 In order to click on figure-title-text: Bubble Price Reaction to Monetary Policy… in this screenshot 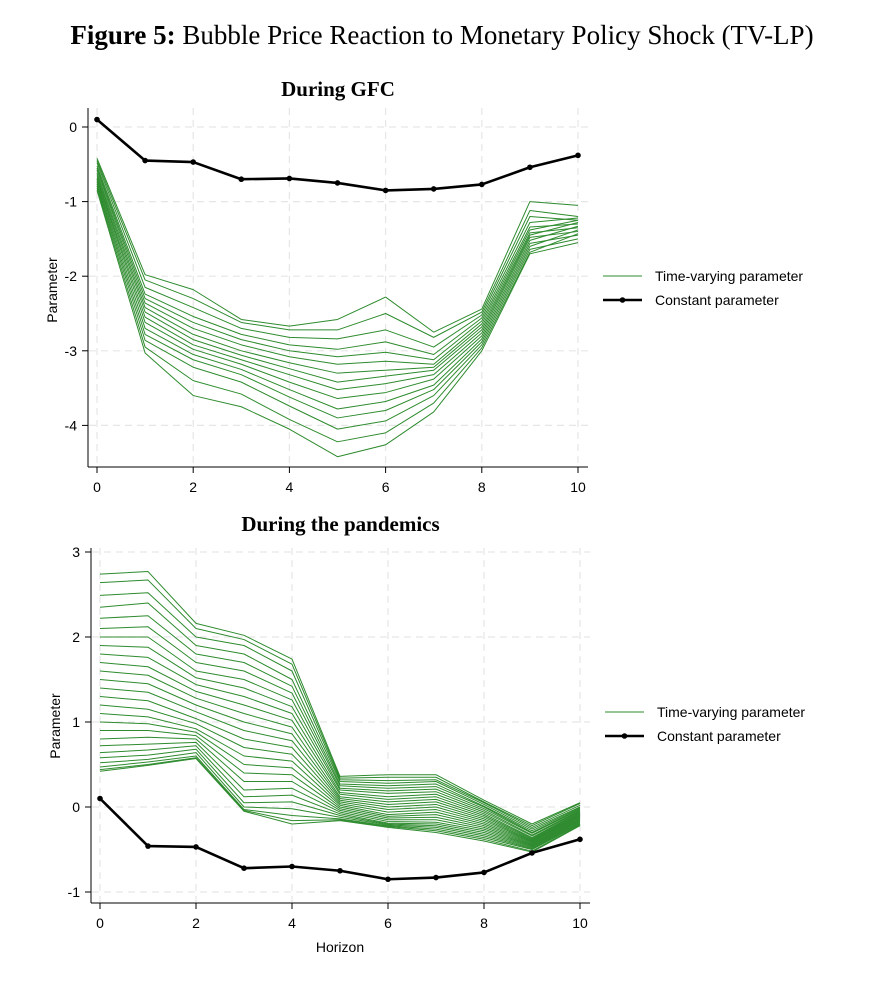, I will do `click(498, 35)`.